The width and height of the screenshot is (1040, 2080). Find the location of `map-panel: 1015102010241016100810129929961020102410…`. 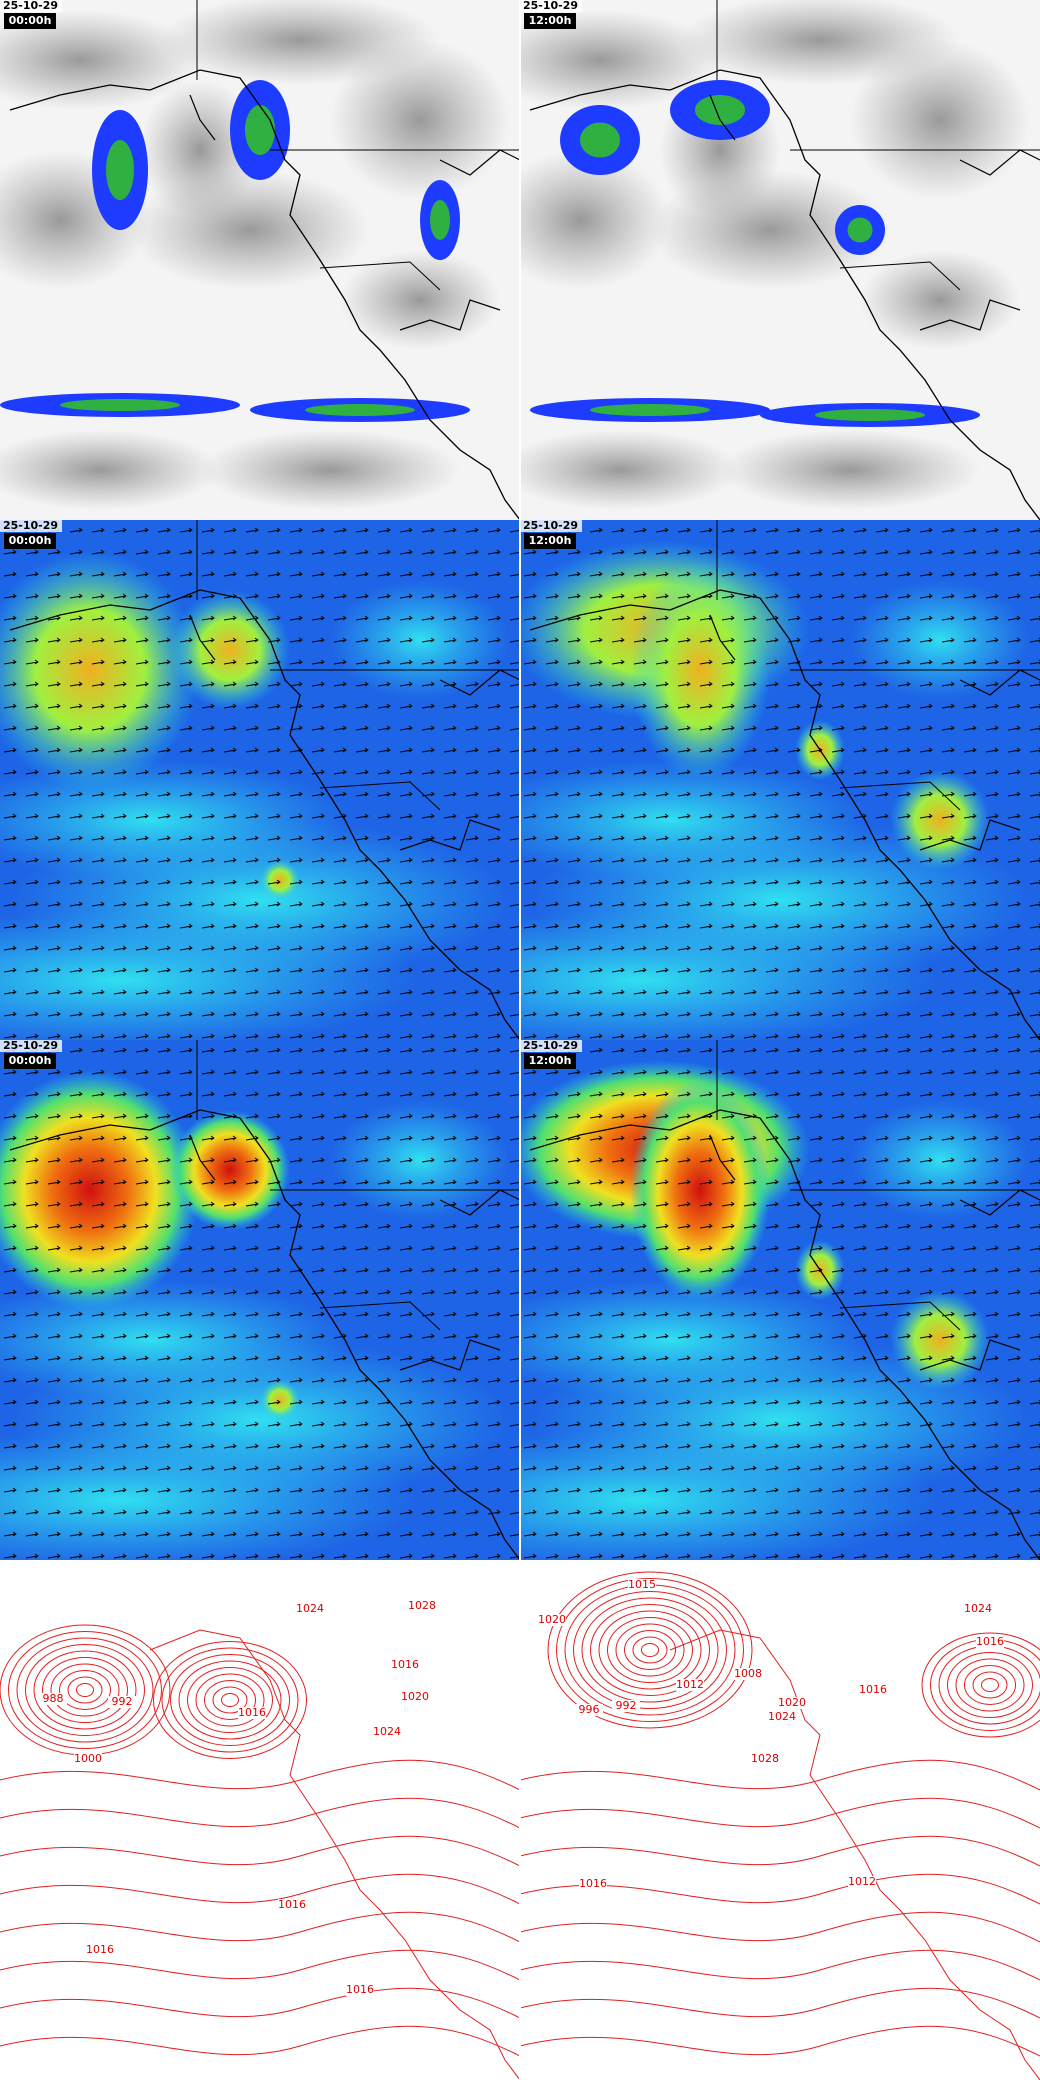

map-panel: 1015102010241016100810129929961020102410… is located at coordinates (780, 1820).